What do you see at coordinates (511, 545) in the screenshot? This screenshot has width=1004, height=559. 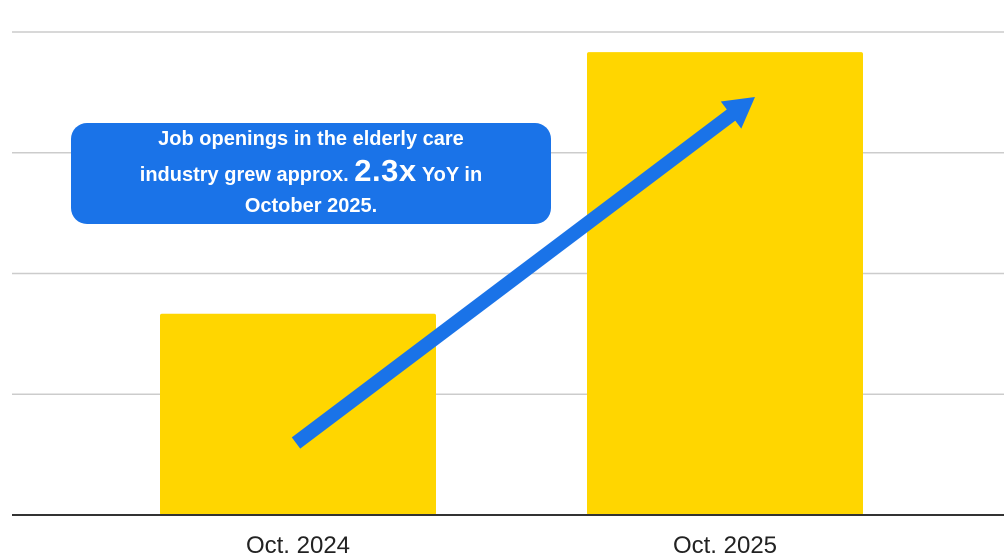 I see `category-labels: Oct. 2024 Oct. 2025` at bounding box center [511, 545].